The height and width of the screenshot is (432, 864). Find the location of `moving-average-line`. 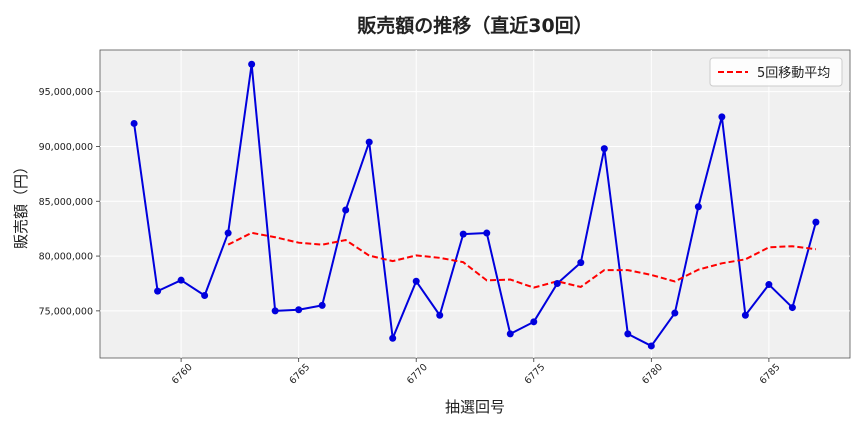

moving-average-line is located at coordinates (522, 260).